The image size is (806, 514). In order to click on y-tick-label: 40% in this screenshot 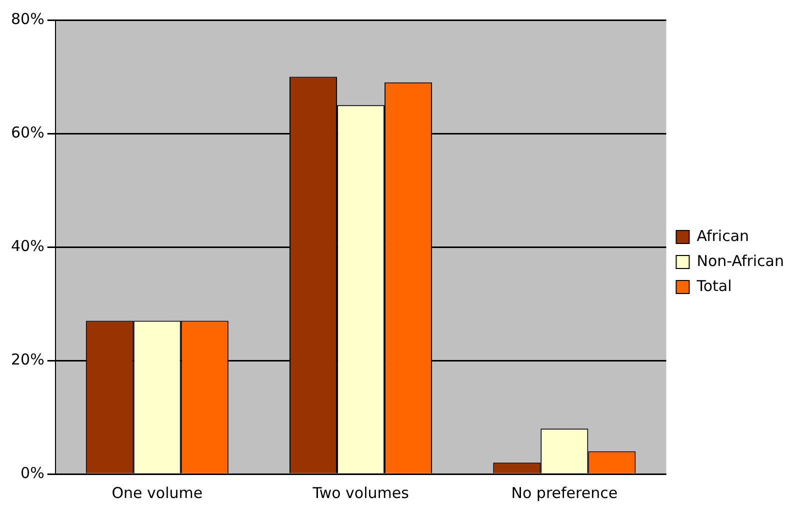, I will do `click(27, 245)`.